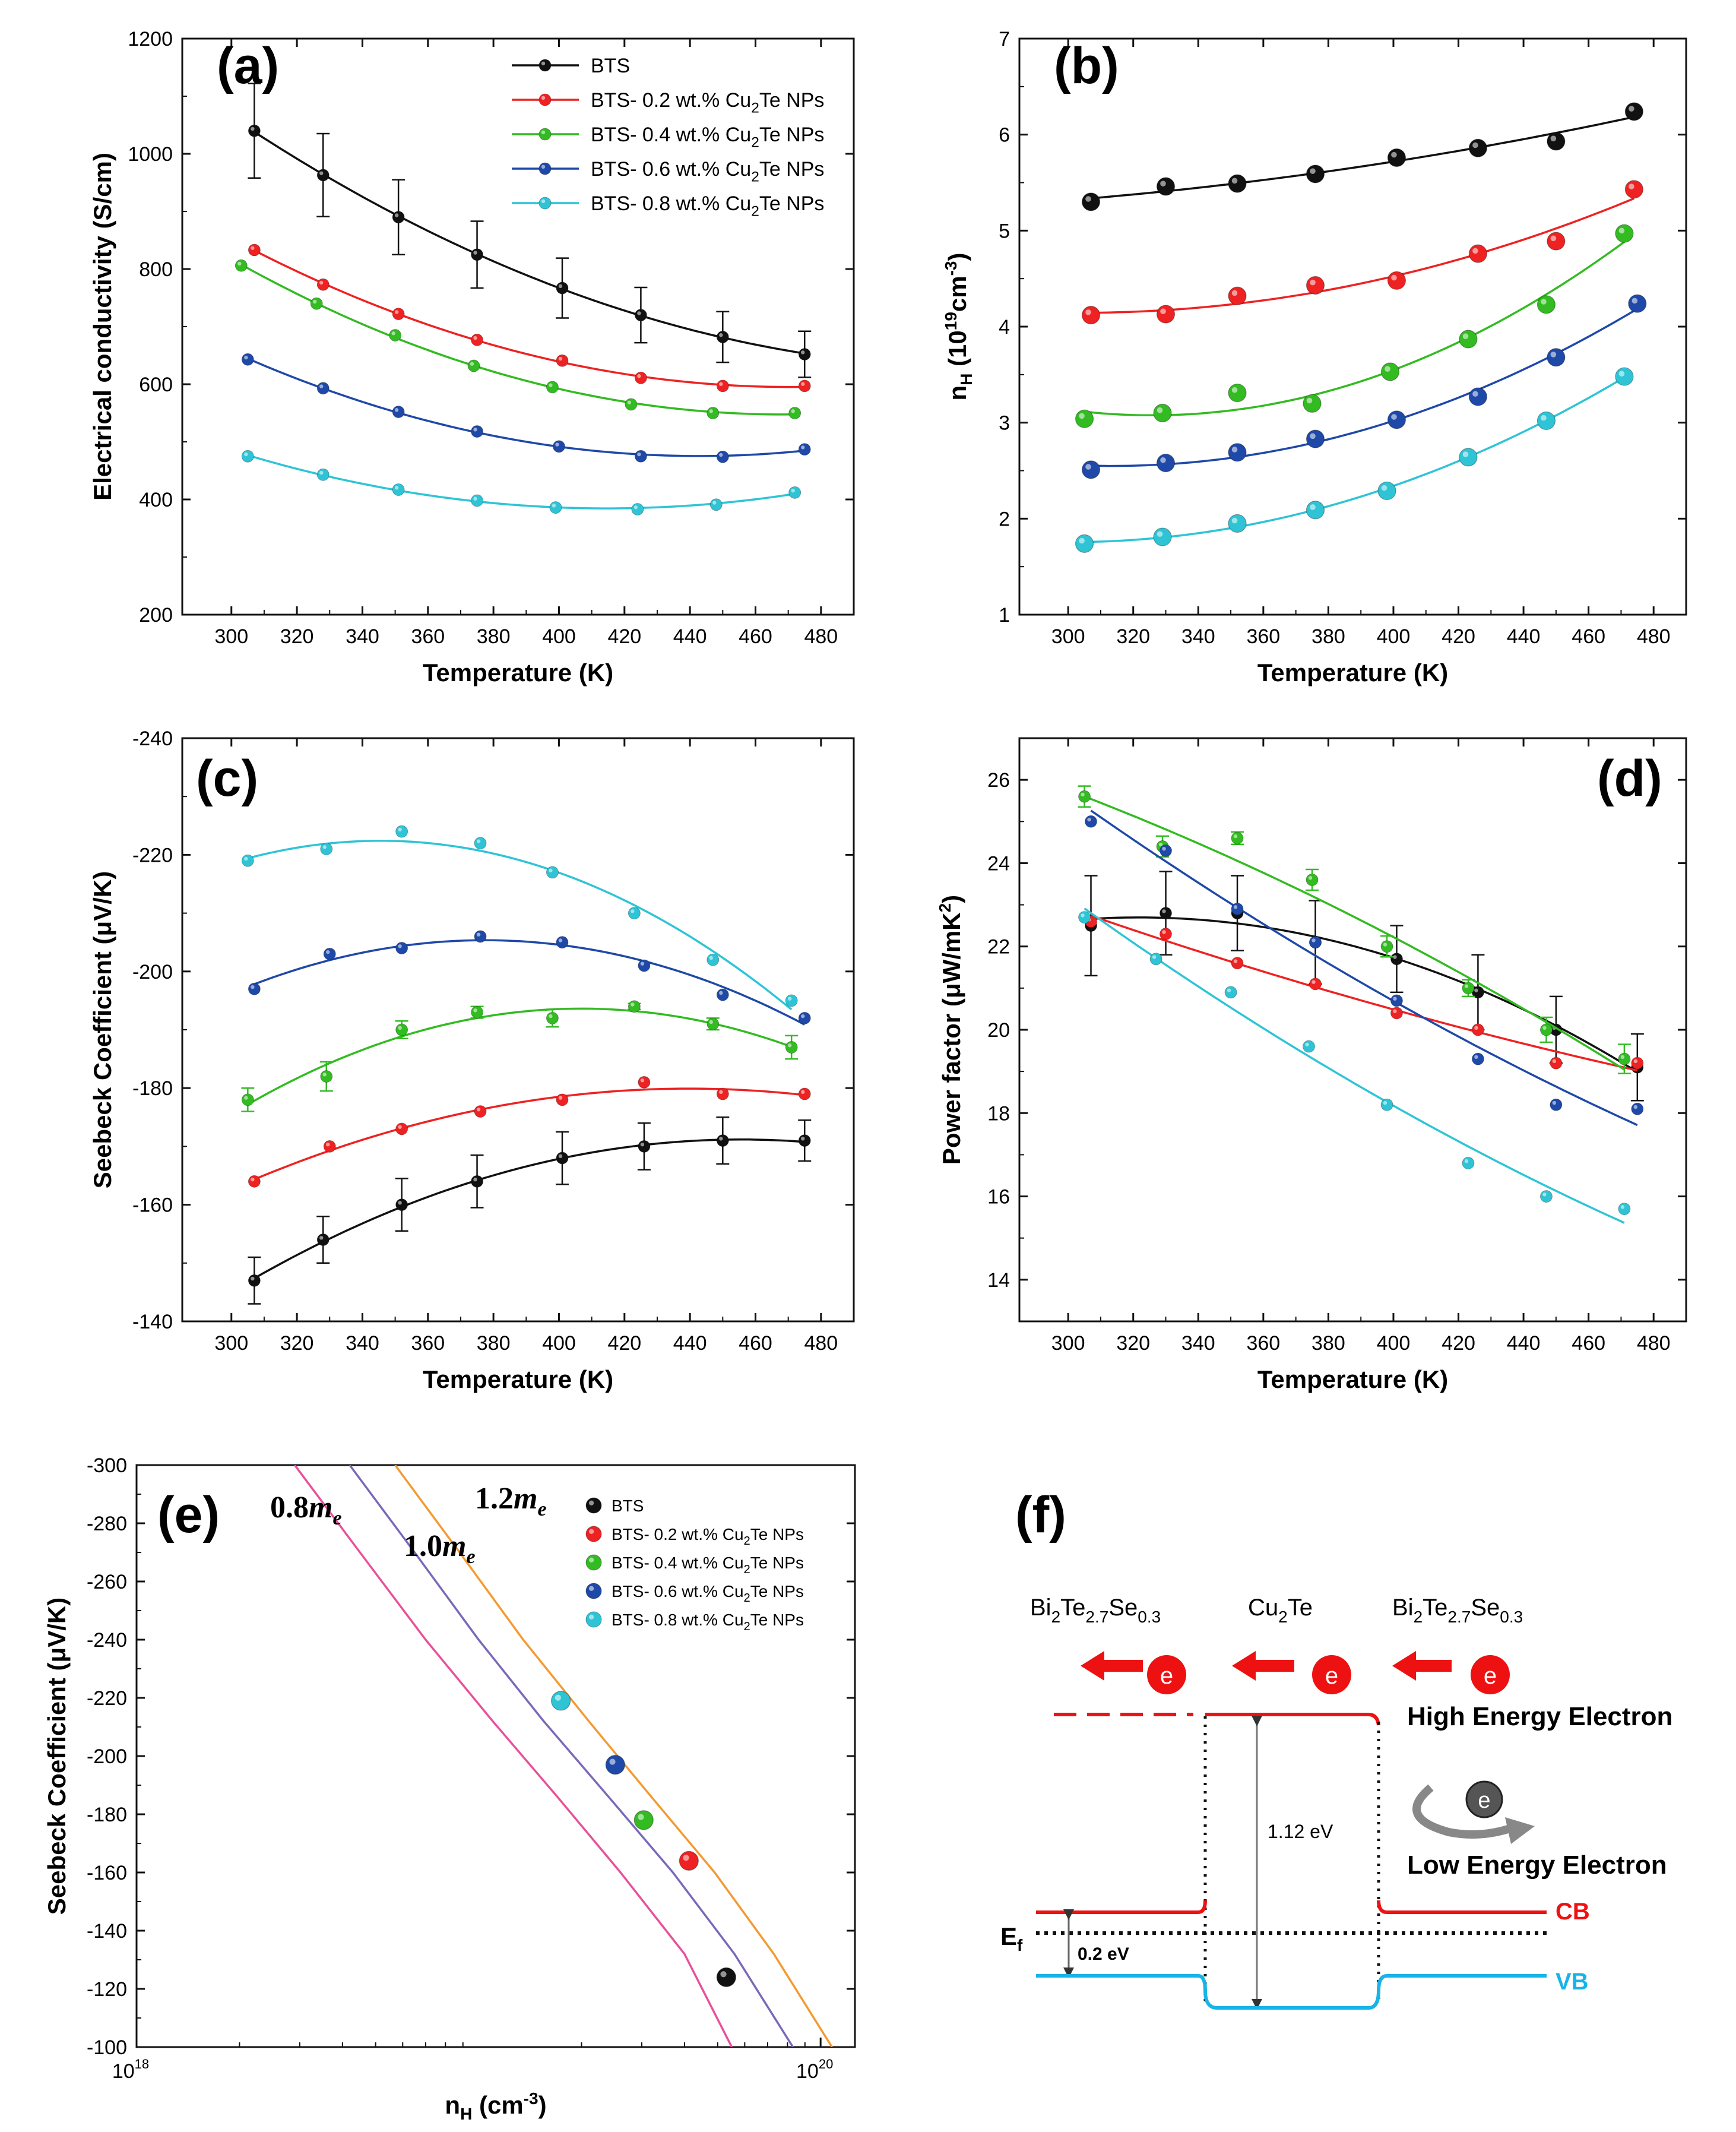 This screenshot has height=2132, width=1736. I want to click on y-tick-label: 3, so click(1004, 424).